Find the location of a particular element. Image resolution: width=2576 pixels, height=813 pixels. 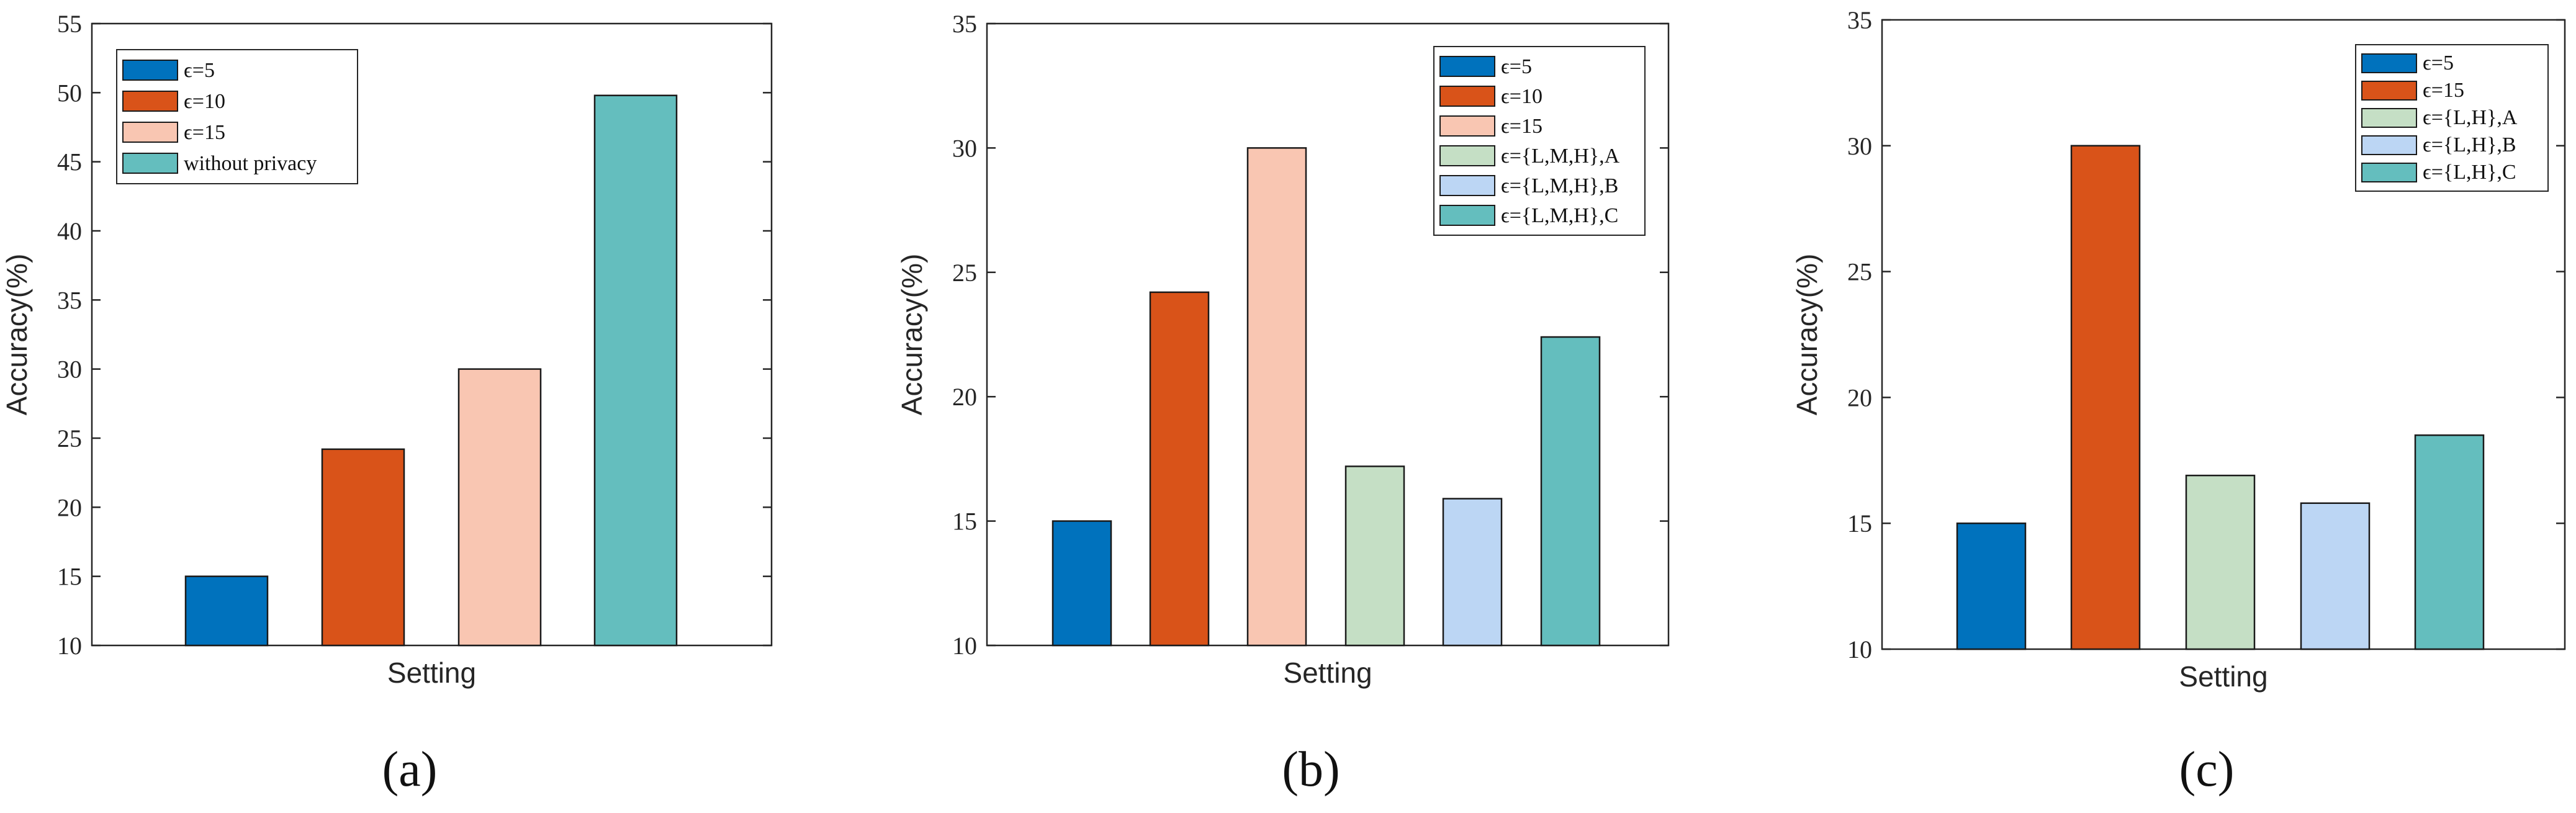

y-tick-label: 40 is located at coordinates (69, 231).